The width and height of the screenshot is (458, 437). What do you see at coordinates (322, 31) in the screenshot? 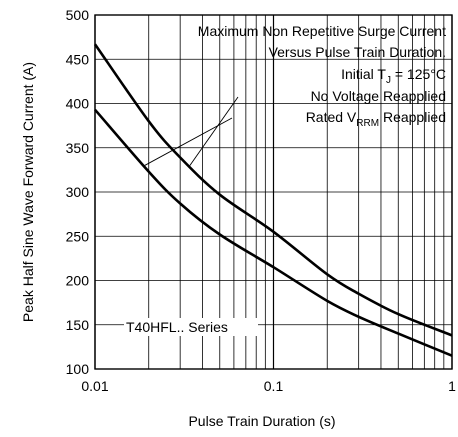
I see `annotation-line-1: Maximum Non Repetitive Surge Current` at bounding box center [322, 31].